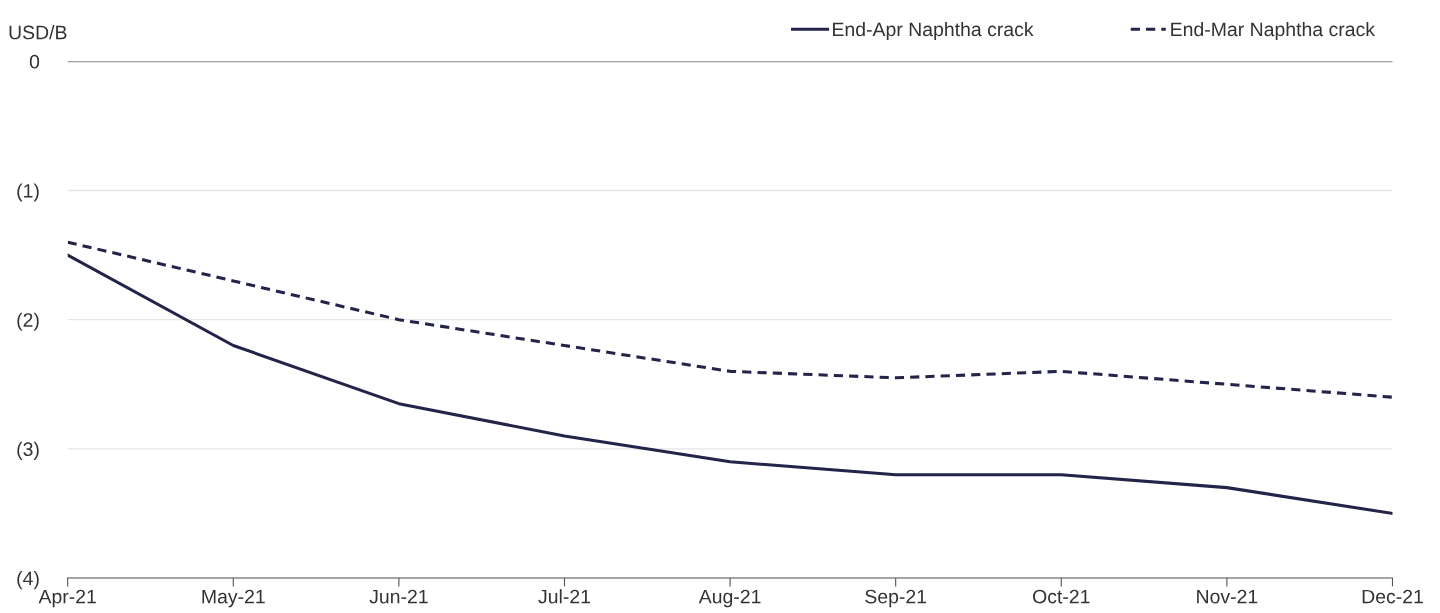  I want to click on legend-label: End-Apr Naphtha crack, so click(933, 31).